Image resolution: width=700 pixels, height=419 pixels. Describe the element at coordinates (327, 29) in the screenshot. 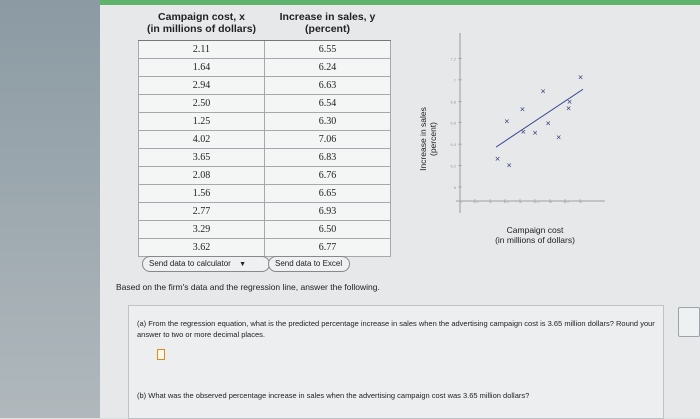

I see `header-y-line2: (percent)` at that location.